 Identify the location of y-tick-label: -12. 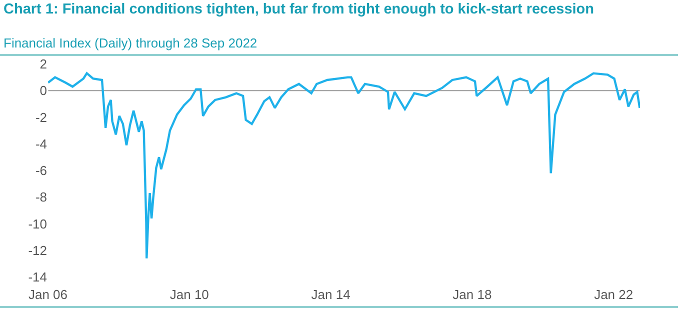
(37, 250).